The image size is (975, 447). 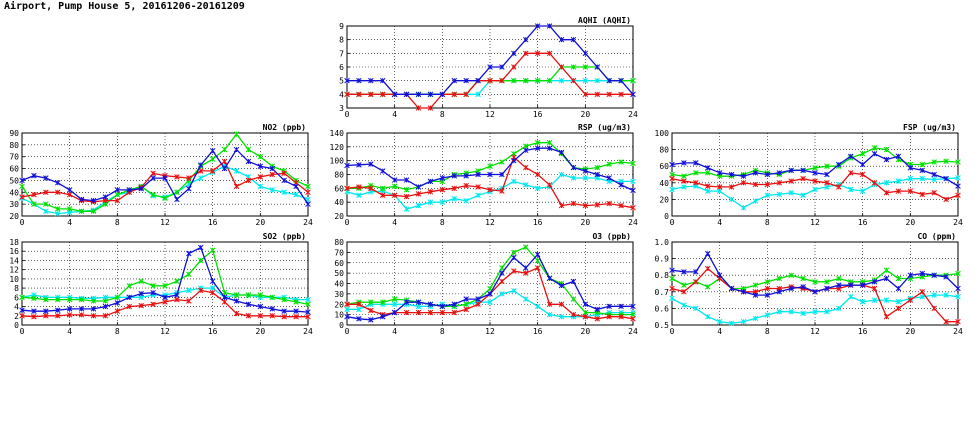 What do you see at coordinates (339, 216) in the screenshot?
I see `y-tick-label: 20` at bounding box center [339, 216].